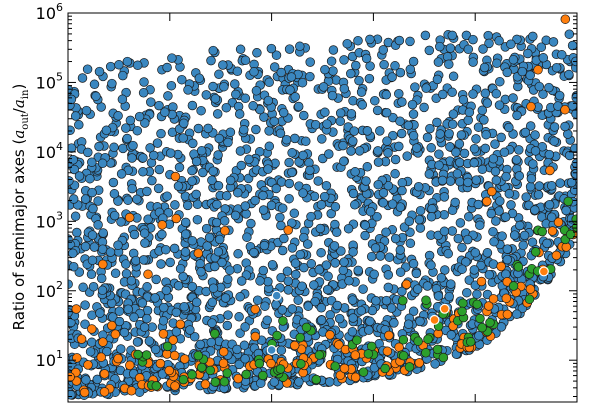  Describe the element at coordinates (49, 220) in the screenshot. I see `y-tick-label: 103` at that location.